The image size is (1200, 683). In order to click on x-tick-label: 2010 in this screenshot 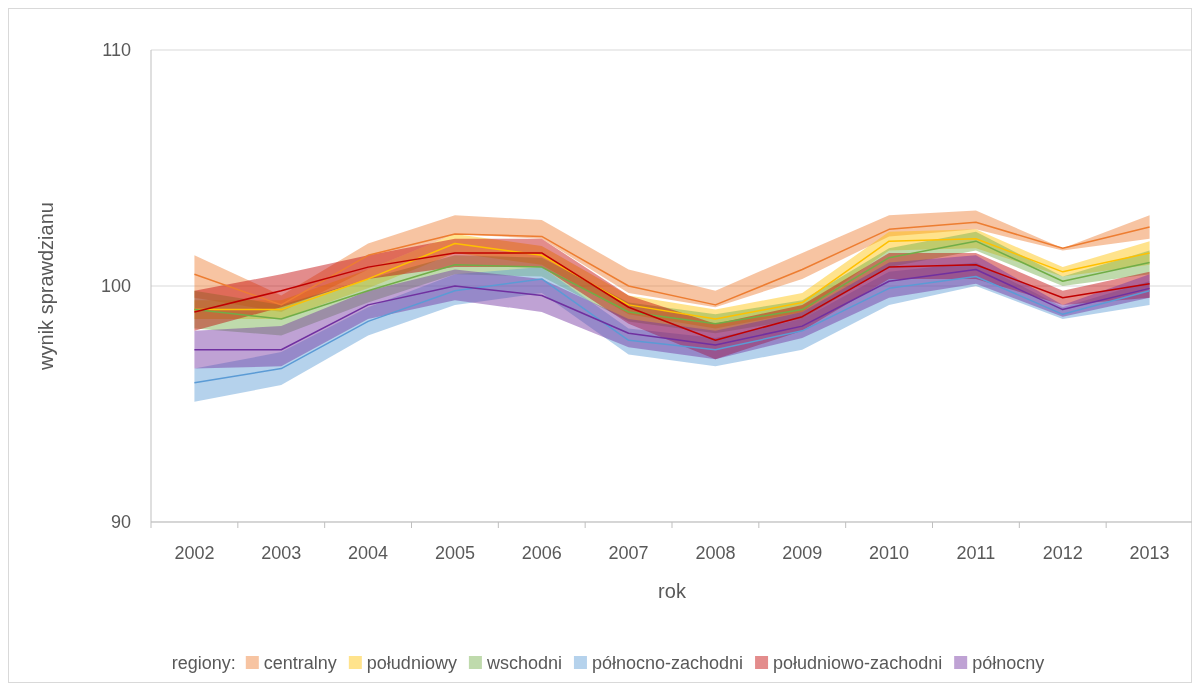, I will do `click(889, 553)`.